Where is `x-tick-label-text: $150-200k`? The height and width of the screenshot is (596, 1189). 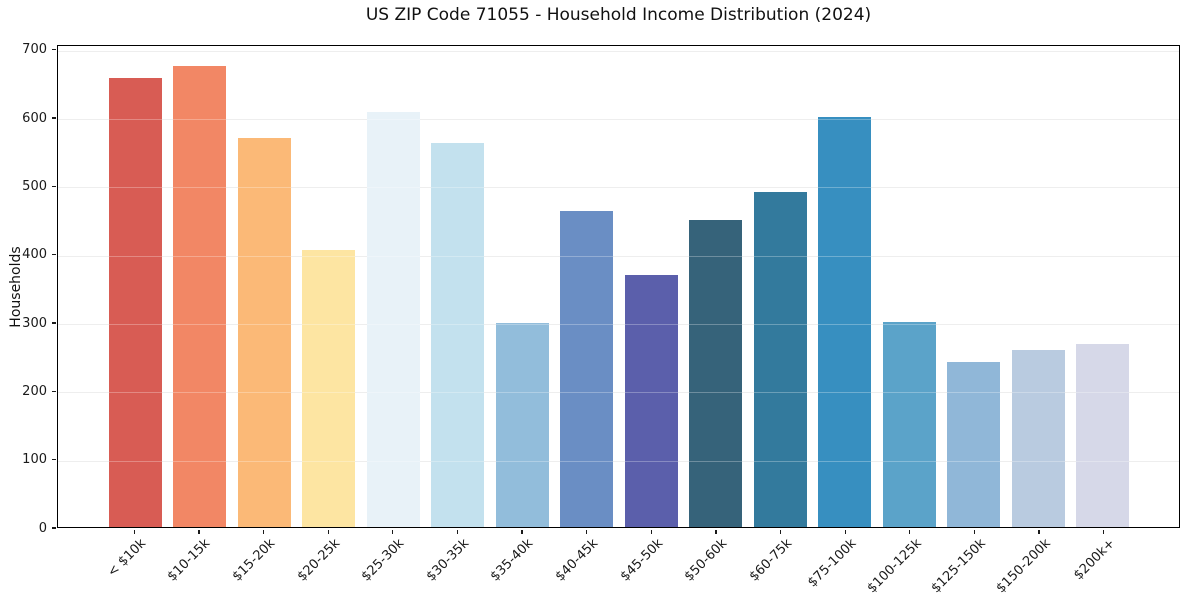
x-tick-label-text: $150-200k is located at coordinates (1023, 566).